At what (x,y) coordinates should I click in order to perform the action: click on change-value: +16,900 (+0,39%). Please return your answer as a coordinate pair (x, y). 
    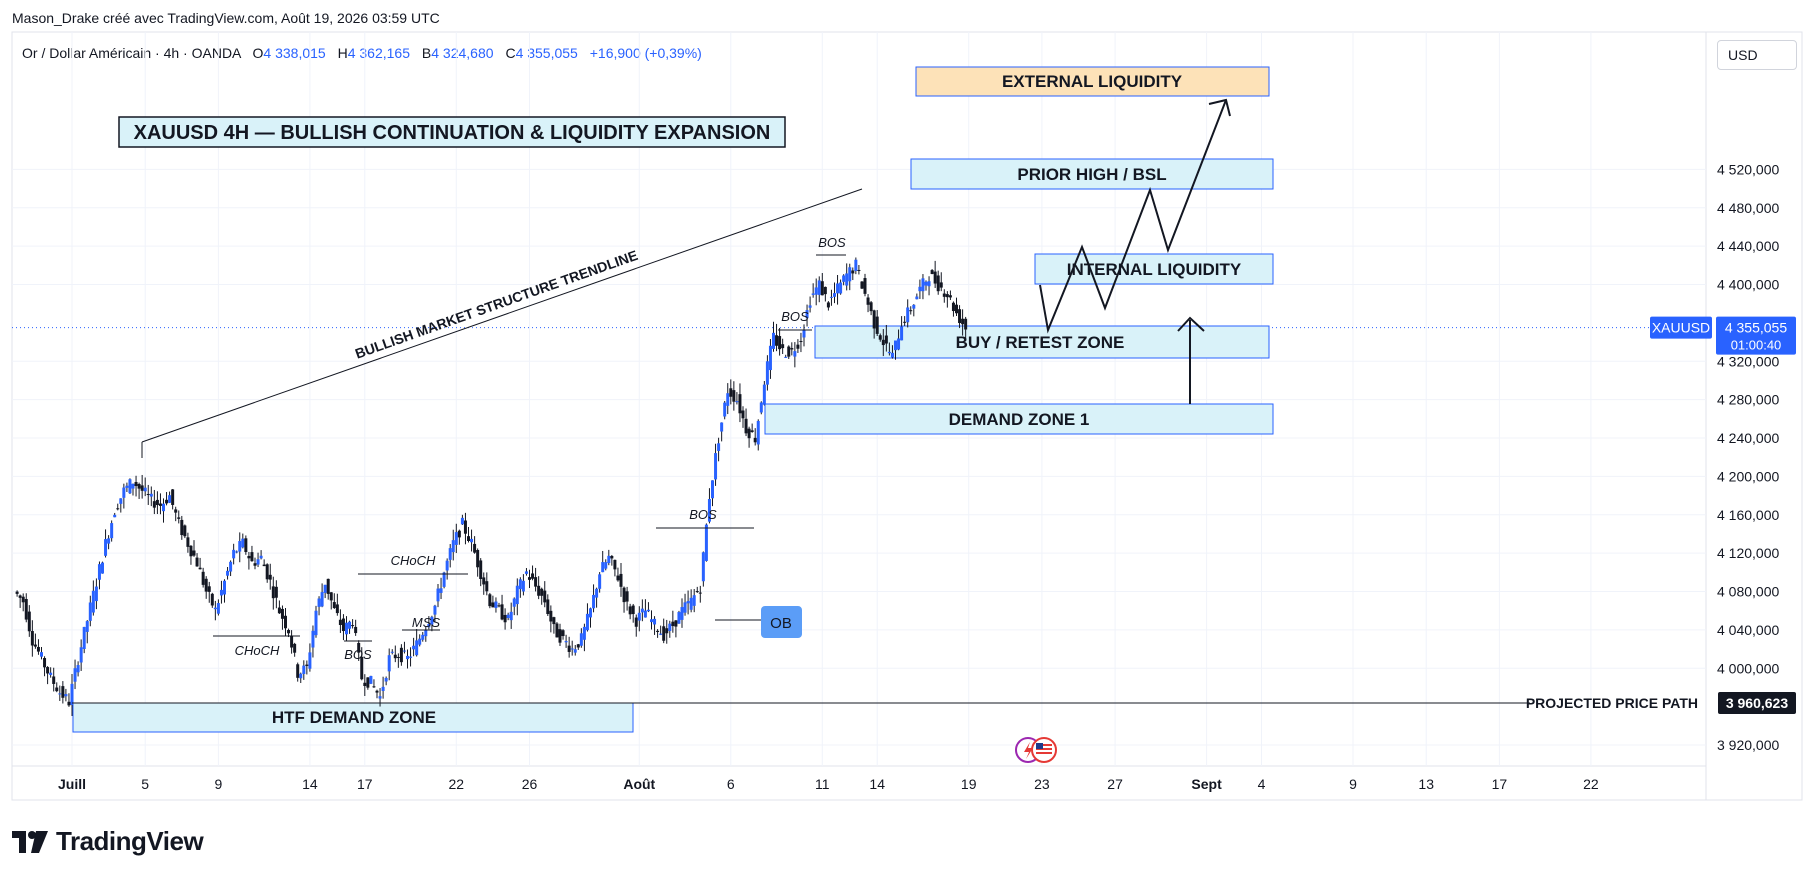
    Looking at the image, I should click on (645, 53).